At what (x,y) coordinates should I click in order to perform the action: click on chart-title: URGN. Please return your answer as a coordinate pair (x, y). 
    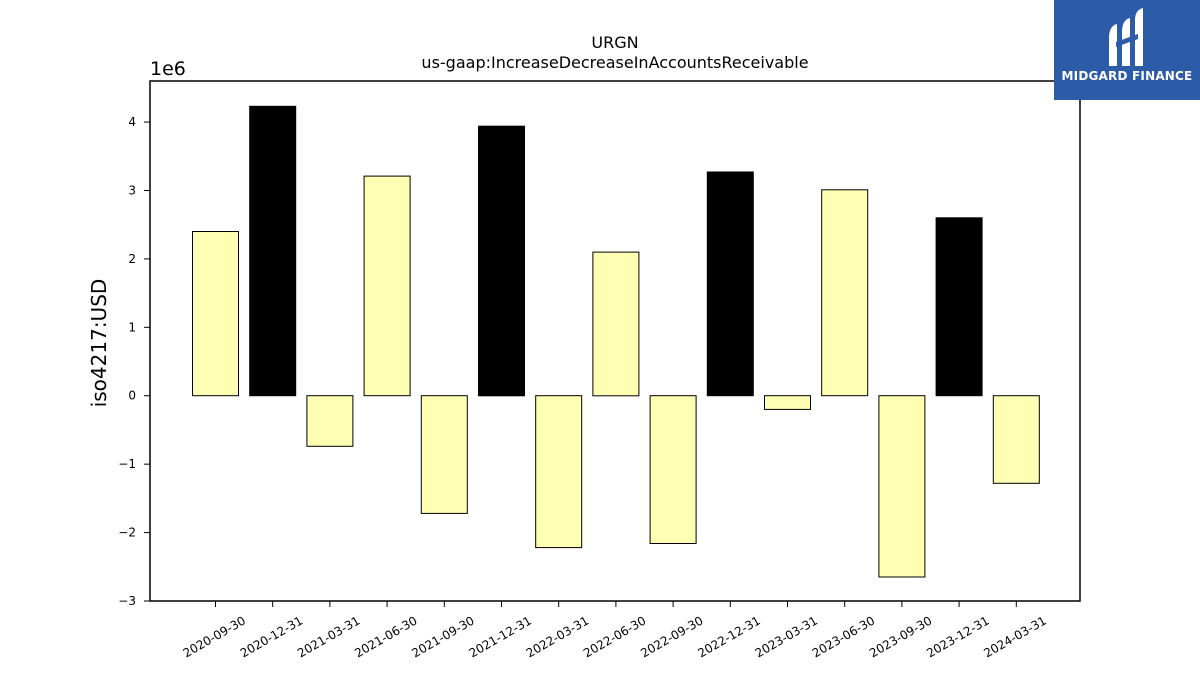
    Looking at the image, I should click on (614, 42).